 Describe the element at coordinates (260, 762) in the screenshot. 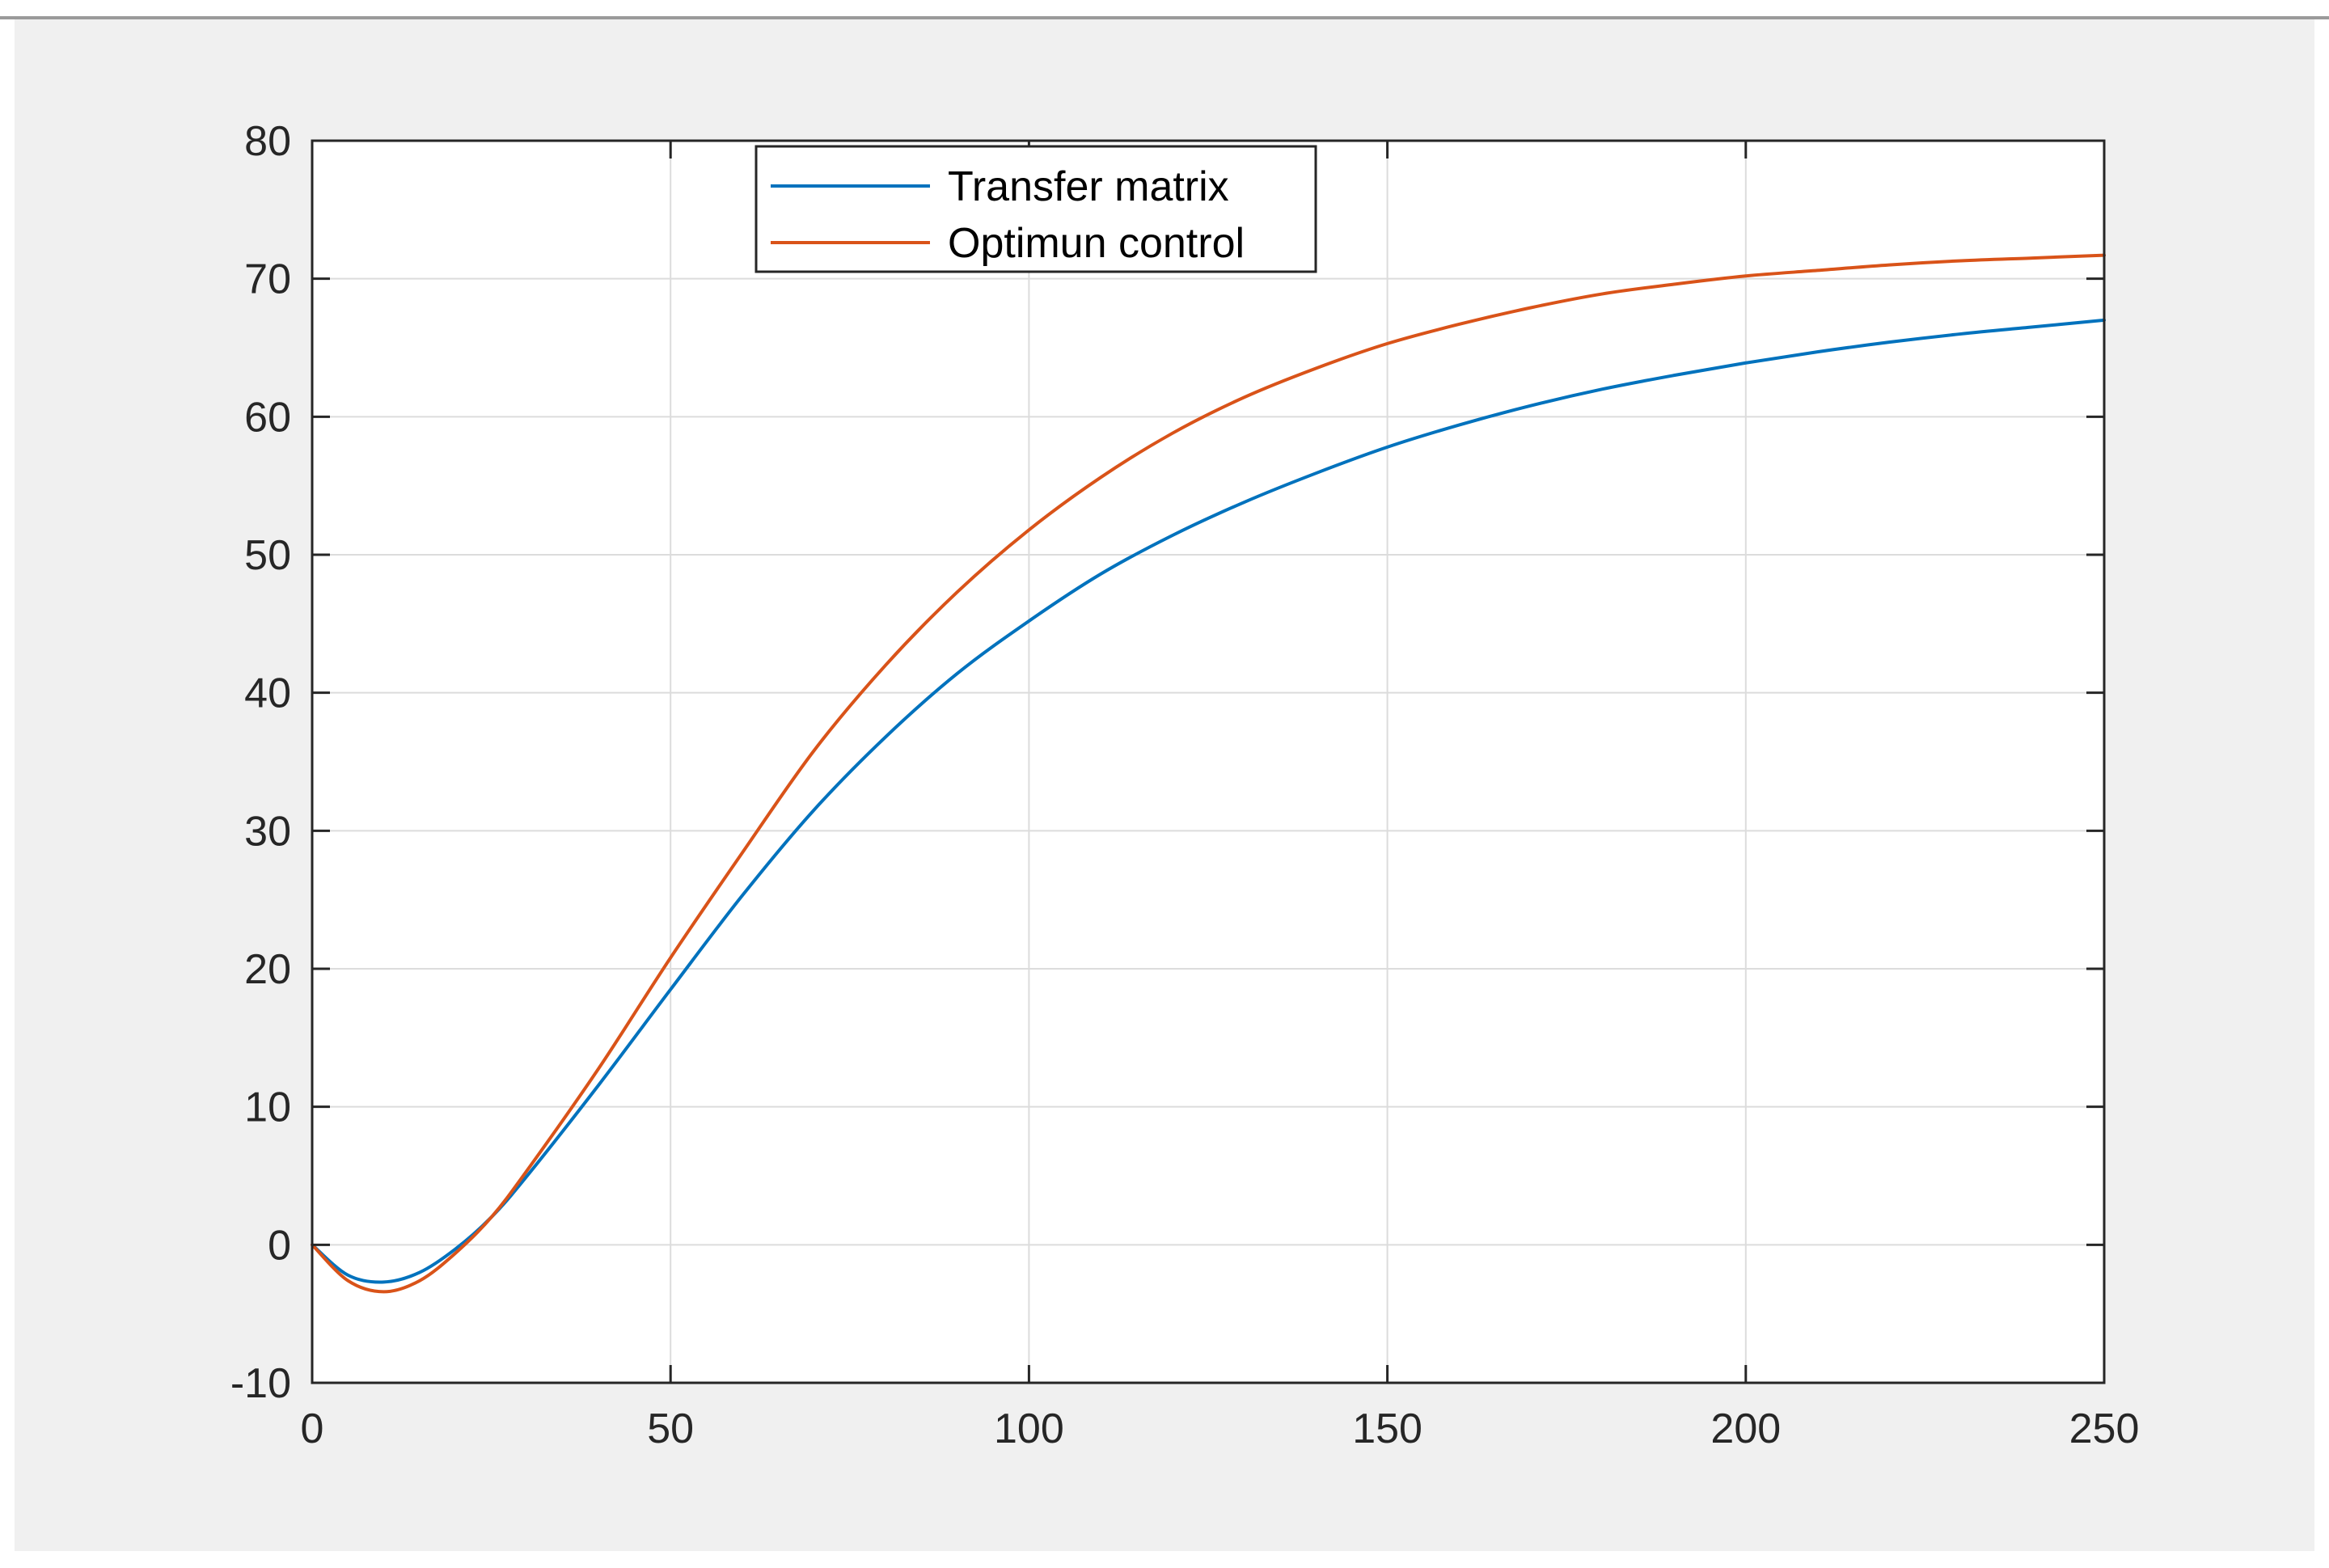

I see `y-tick-labels: -10 0 10 20 30 40 50 60 70 80` at that location.